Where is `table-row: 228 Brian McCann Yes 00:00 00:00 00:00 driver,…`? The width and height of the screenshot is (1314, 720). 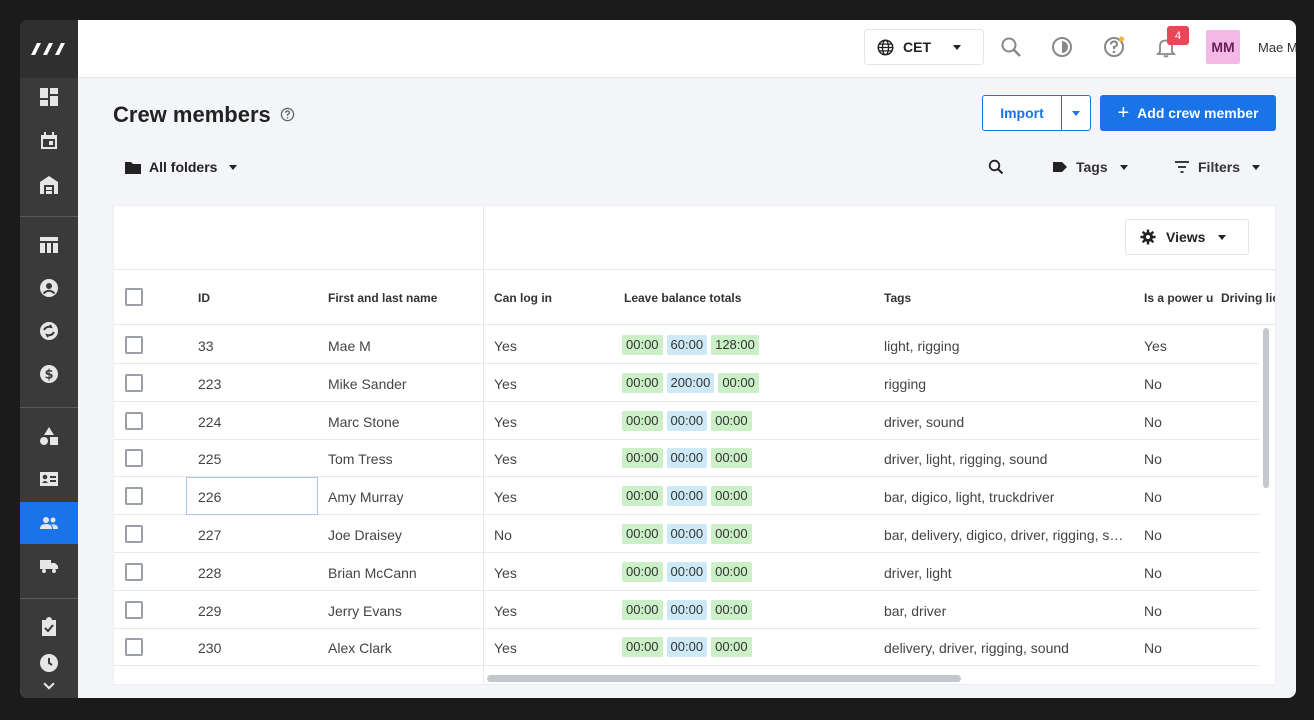
table-row: 228 Brian McCann Yes 00:00 00:00 00:00 driver,… is located at coordinates (686, 572).